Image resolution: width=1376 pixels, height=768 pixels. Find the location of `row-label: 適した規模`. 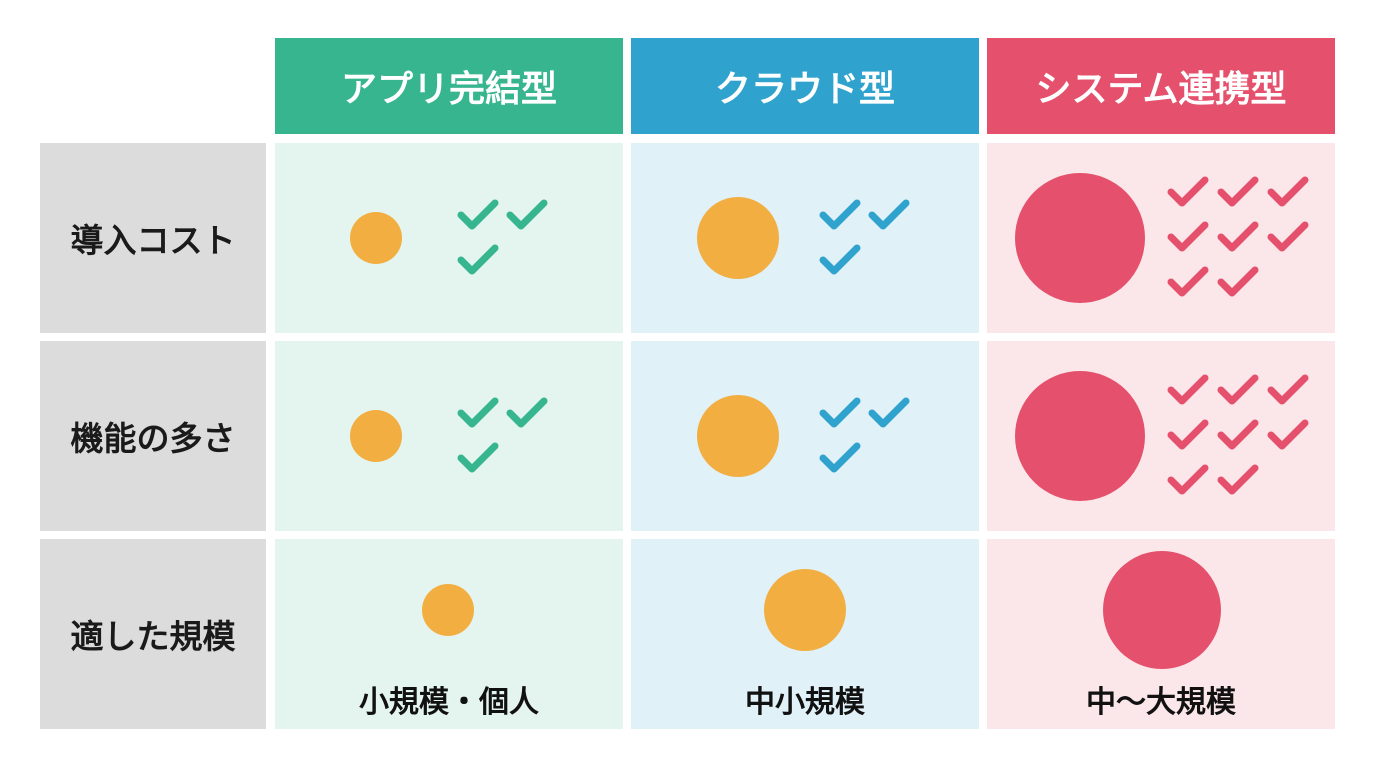

row-label: 適した規模 is located at coordinates (153, 634).